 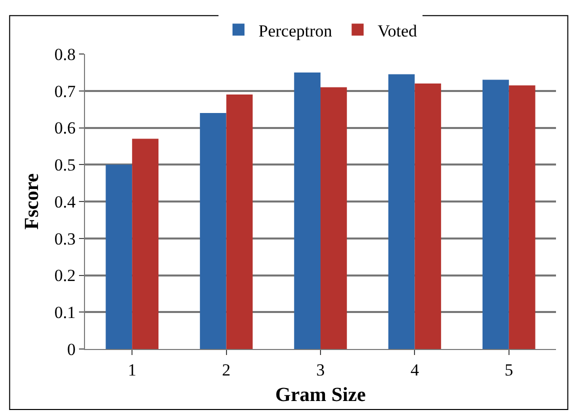 I want to click on y-tick-label: 0, so click(x=71, y=349).